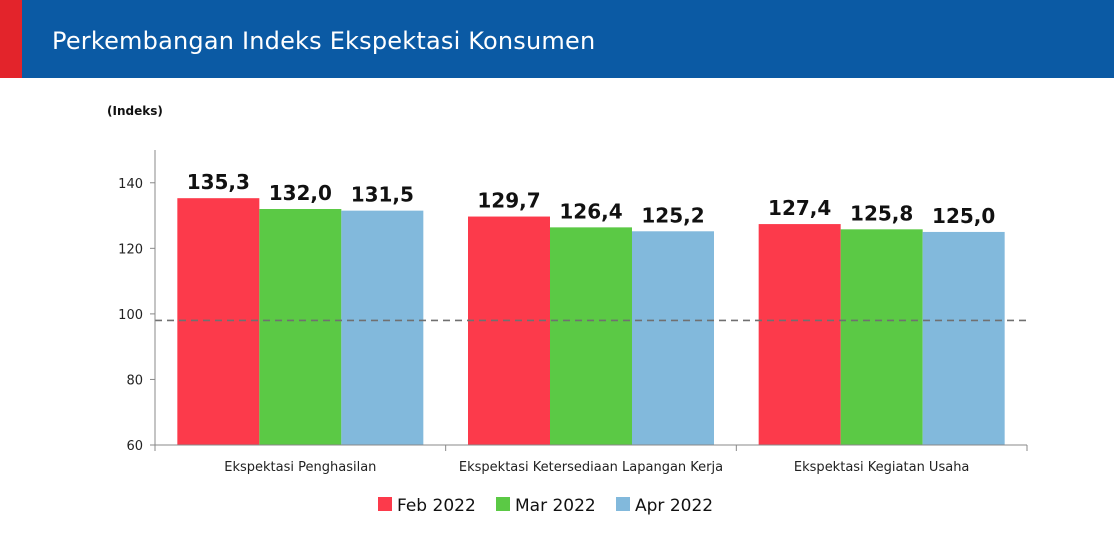 Image resolution: width=1114 pixels, height=553 pixels. What do you see at coordinates (881, 213) in the screenshot?
I see `data-label-3-2: 125,8` at bounding box center [881, 213].